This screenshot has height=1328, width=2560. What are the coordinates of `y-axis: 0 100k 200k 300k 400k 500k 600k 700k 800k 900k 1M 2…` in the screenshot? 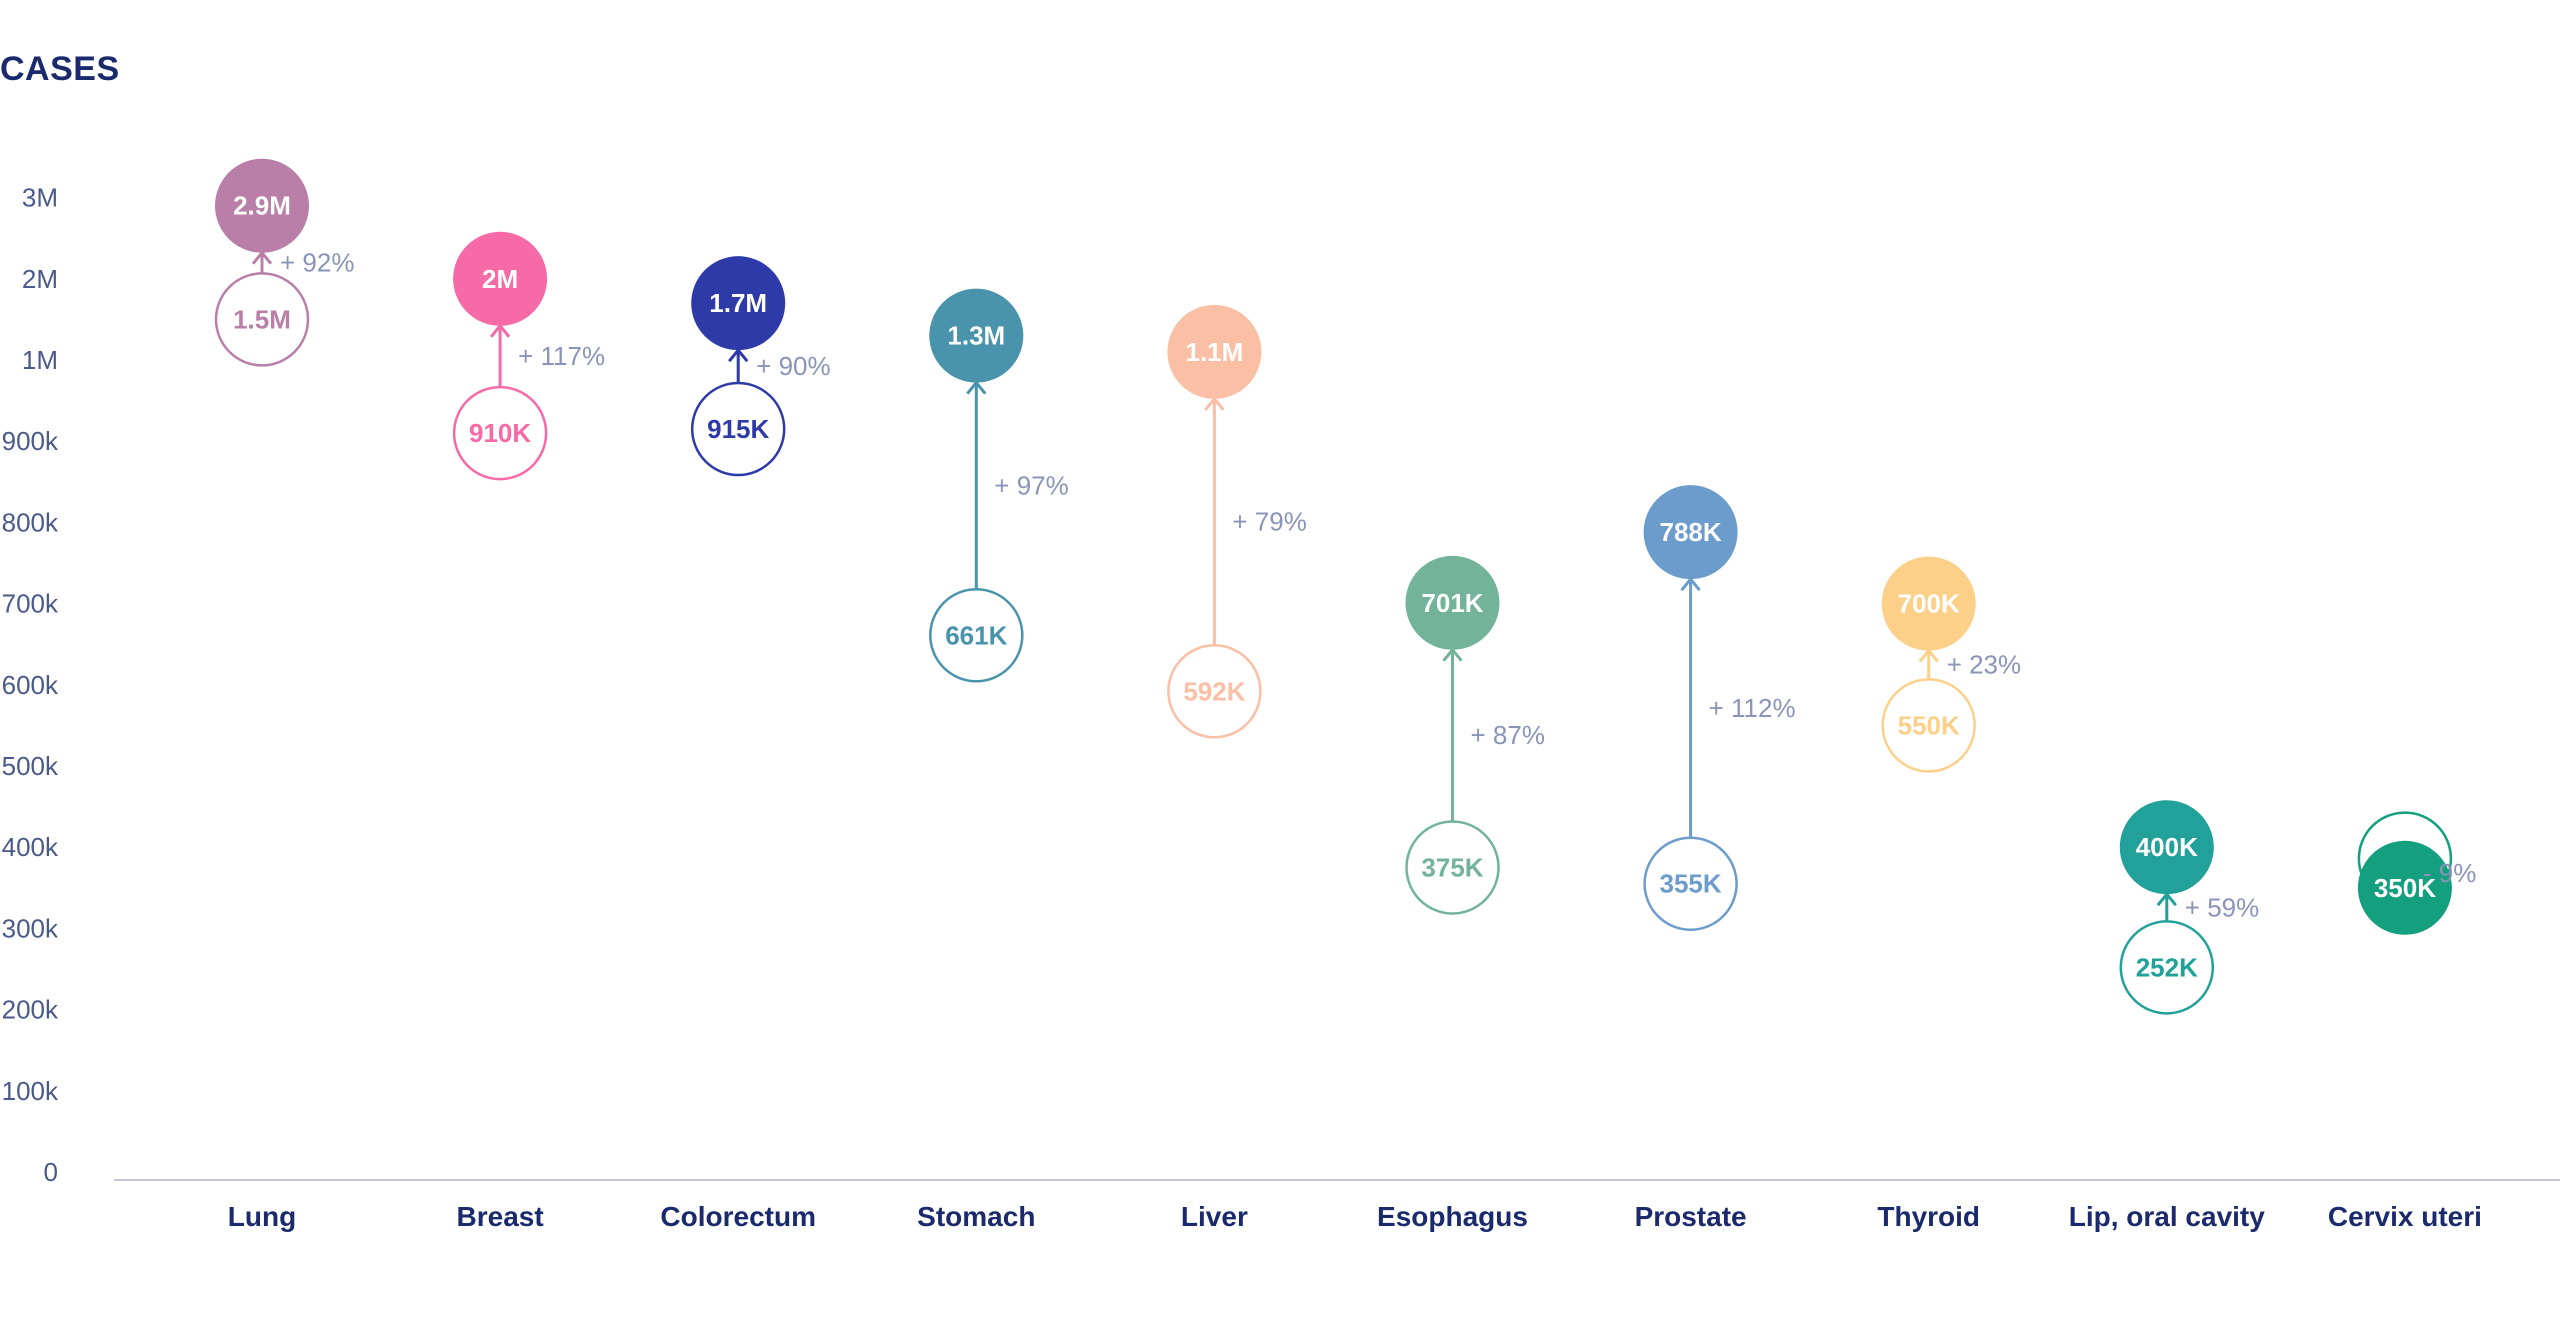 It's located at (30, 685).